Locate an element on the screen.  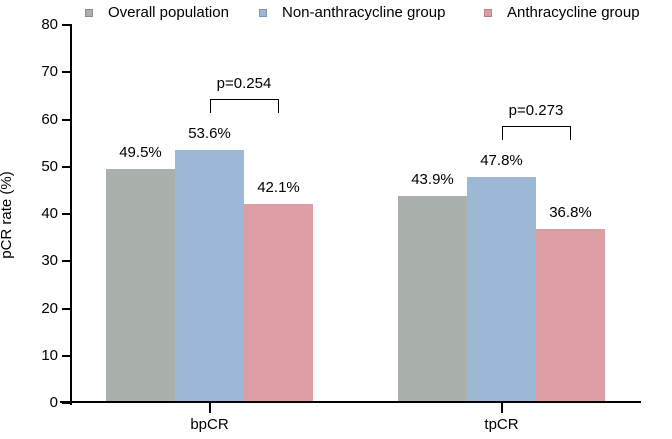
bar-value-label: 49.5% is located at coordinates (140, 153).